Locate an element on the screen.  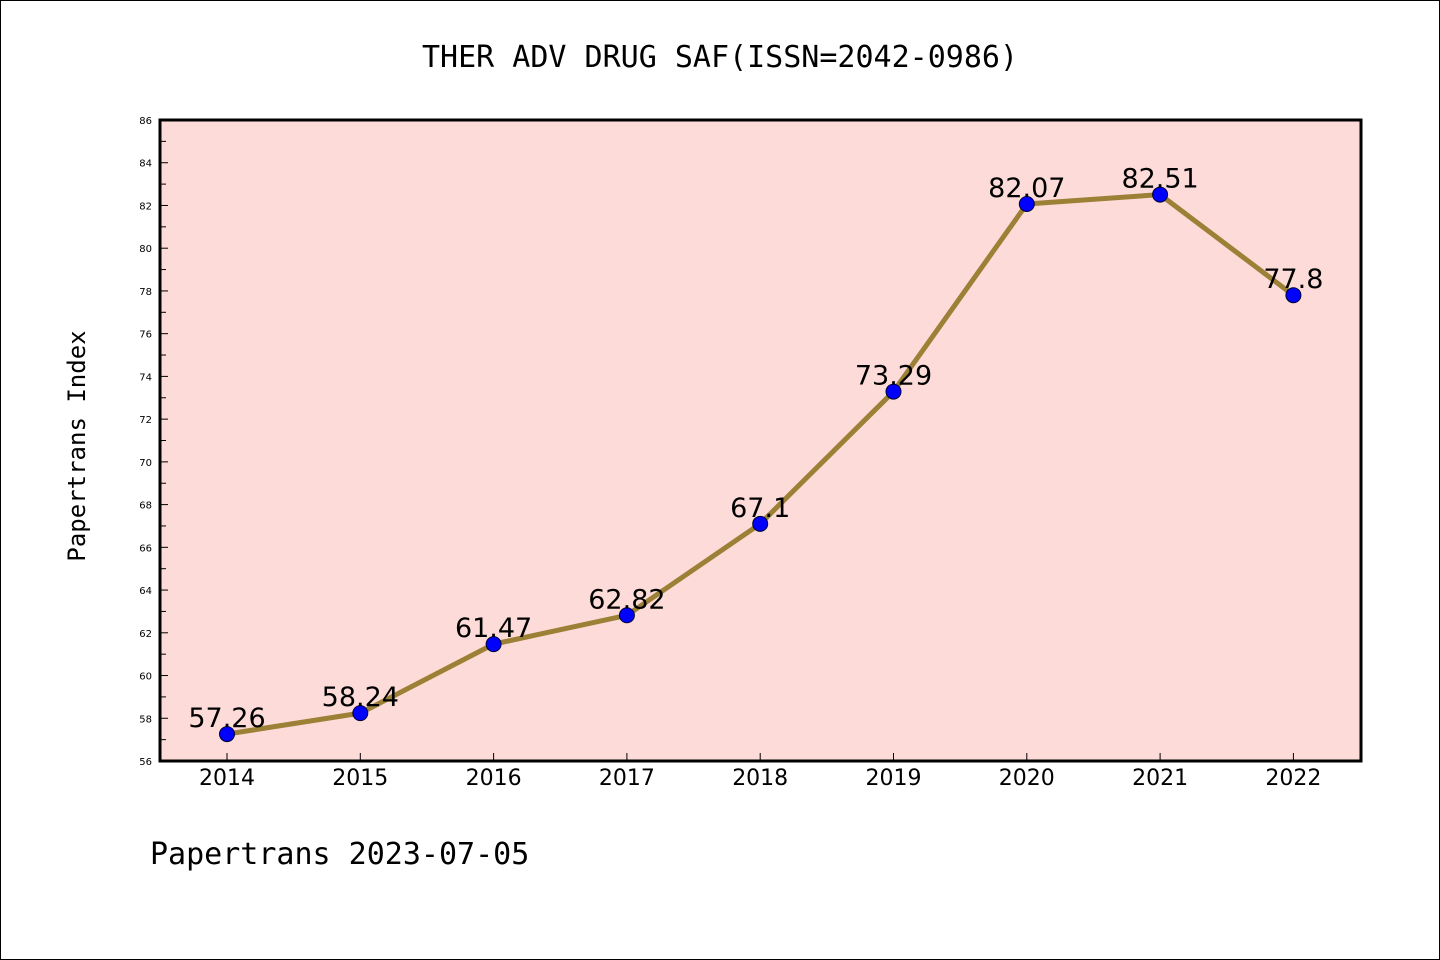
x-tick-label: 2021 is located at coordinates (1160, 778).